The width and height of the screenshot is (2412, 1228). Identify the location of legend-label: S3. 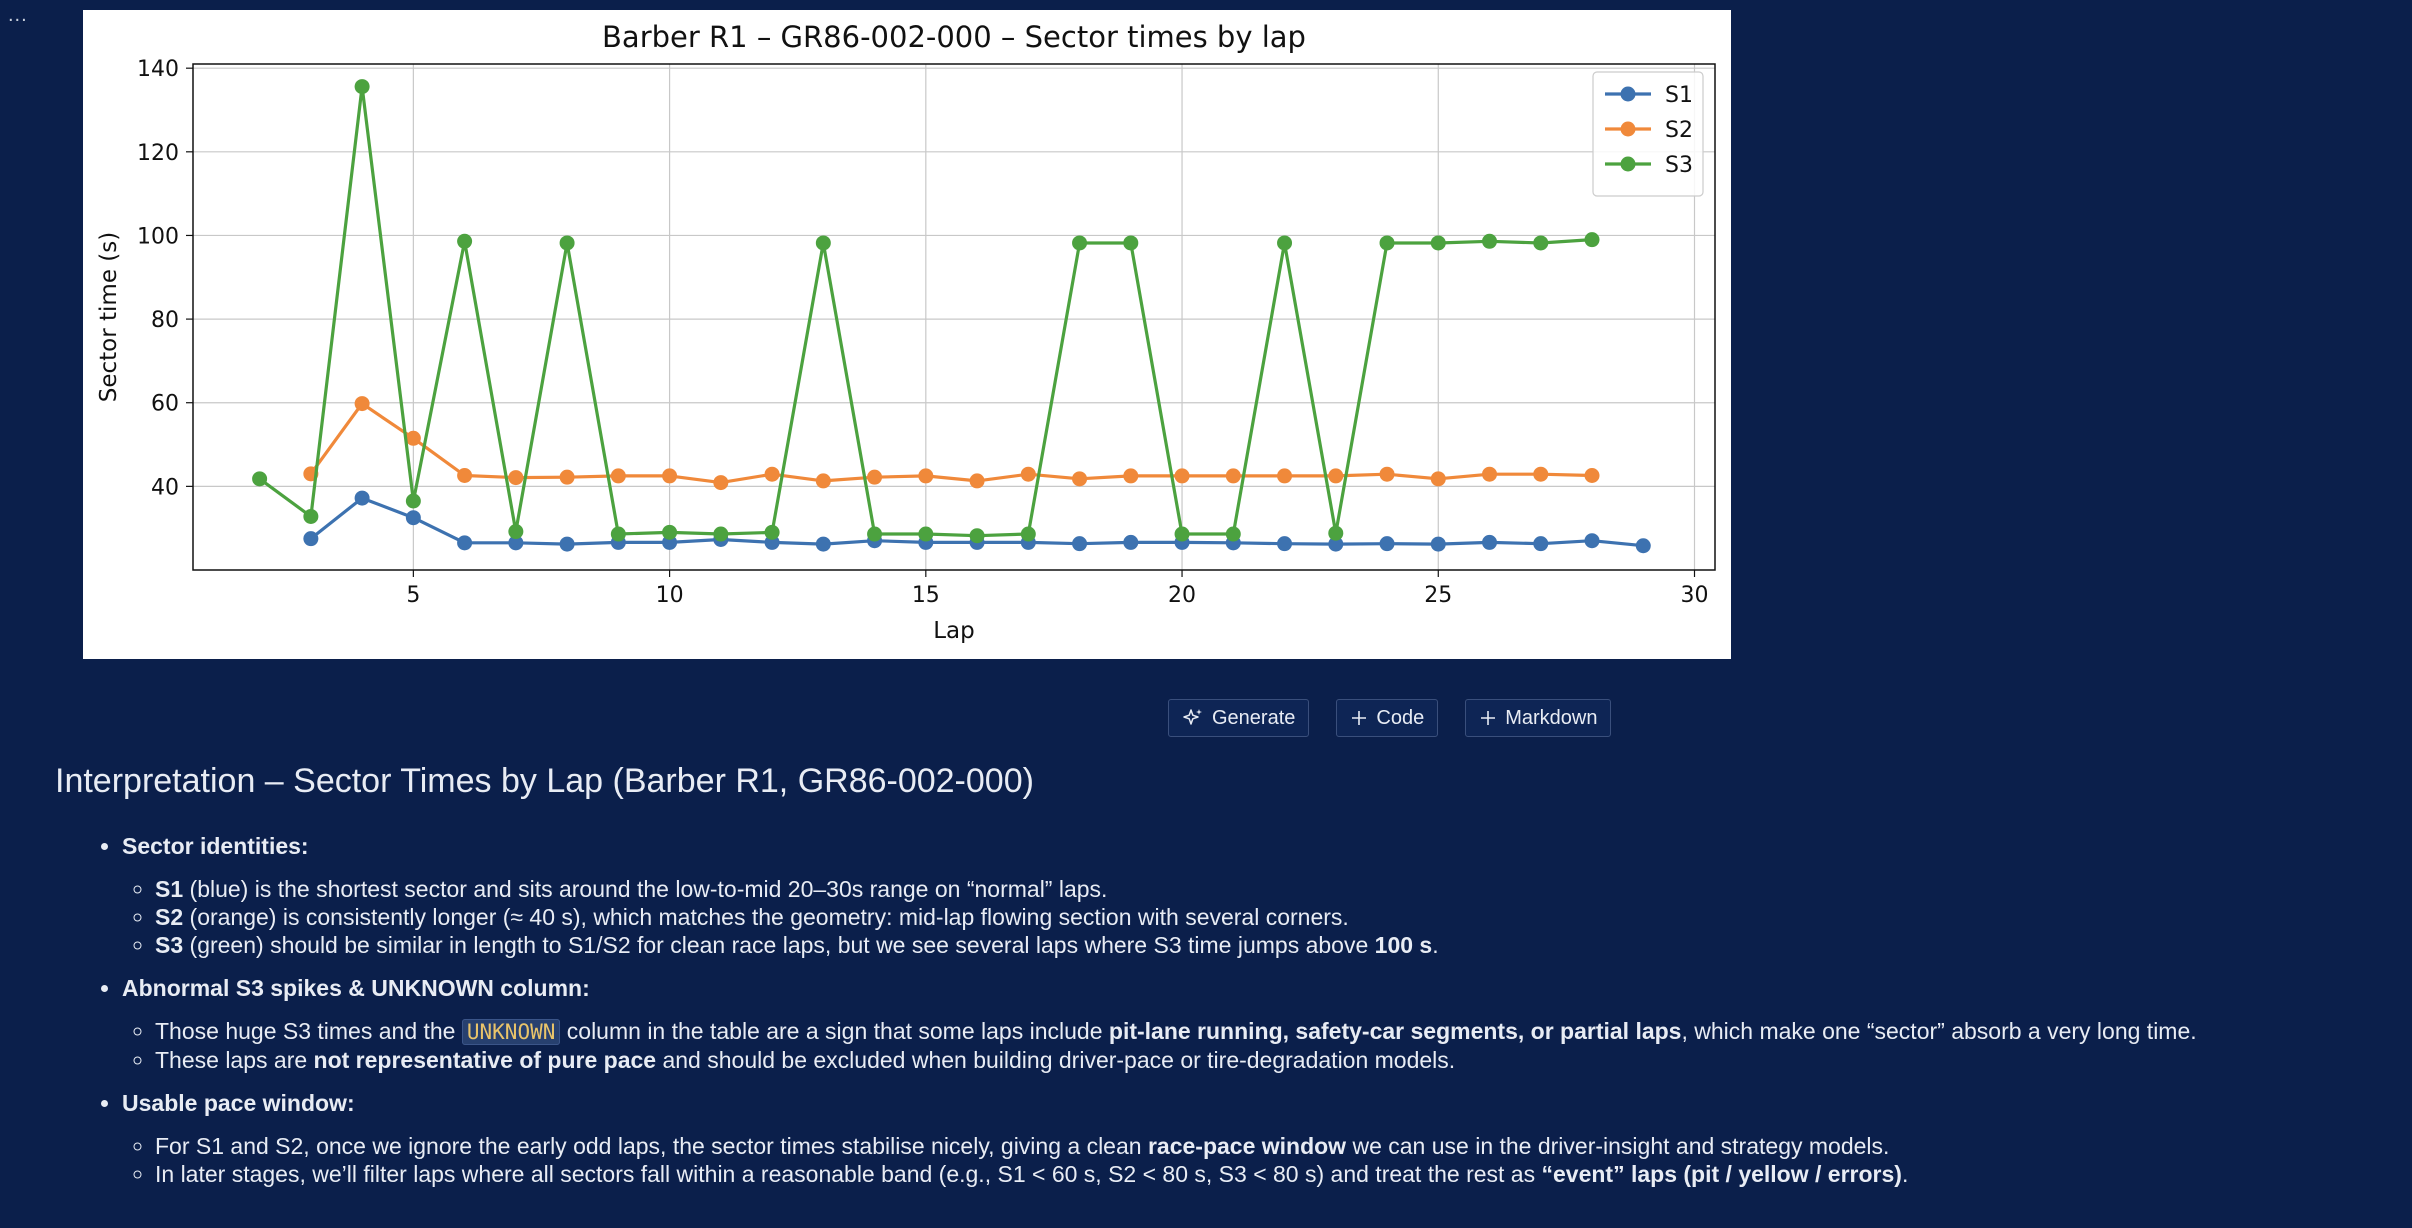
(1679, 165).